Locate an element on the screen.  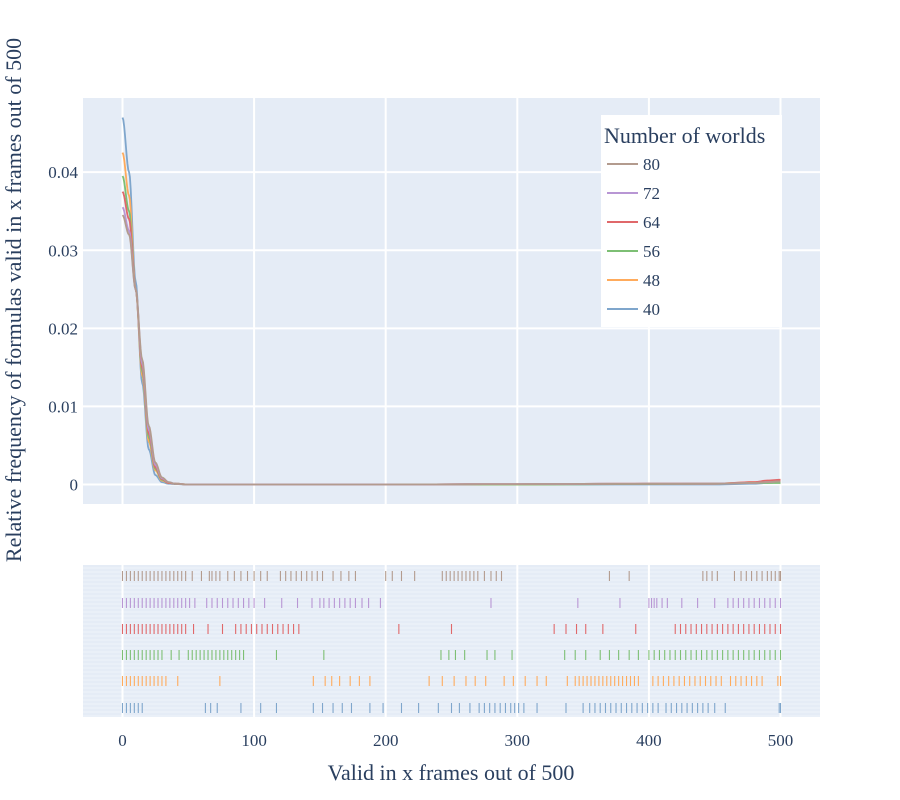
y-tick-label: 0.03 is located at coordinates (63, 250).